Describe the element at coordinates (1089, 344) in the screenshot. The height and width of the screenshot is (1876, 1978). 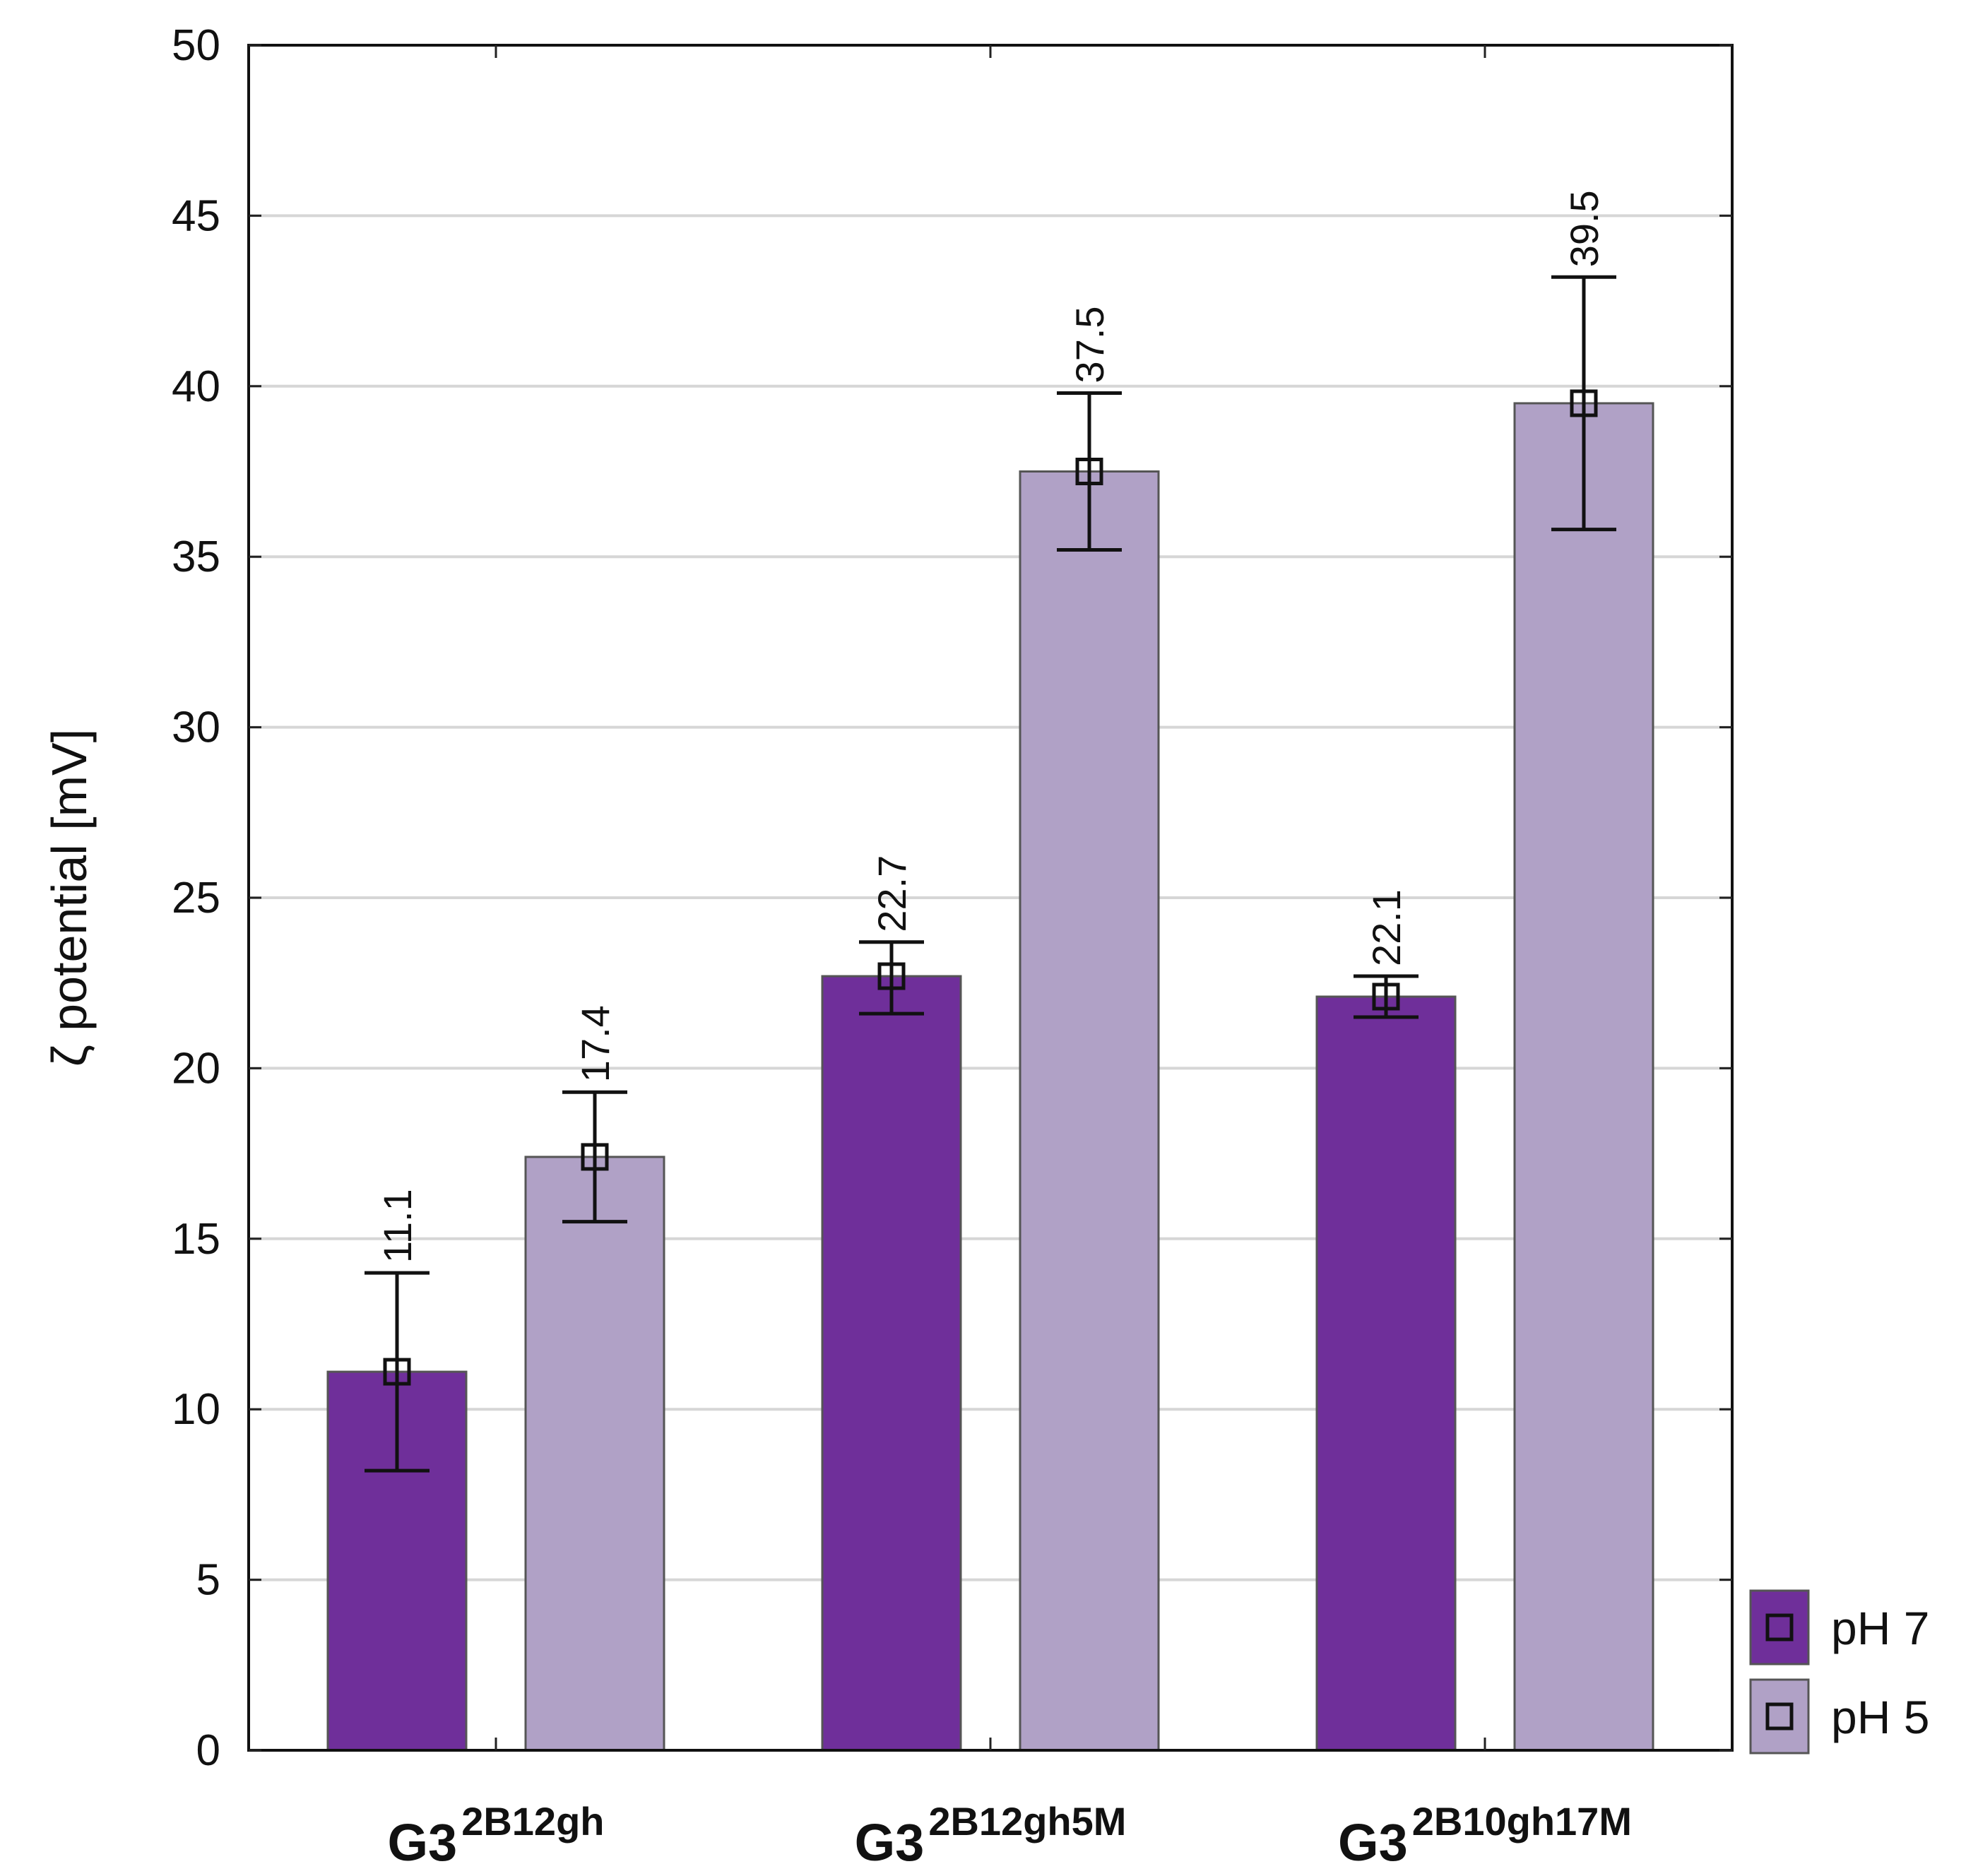
I see `data-label: 37.5` at that location.